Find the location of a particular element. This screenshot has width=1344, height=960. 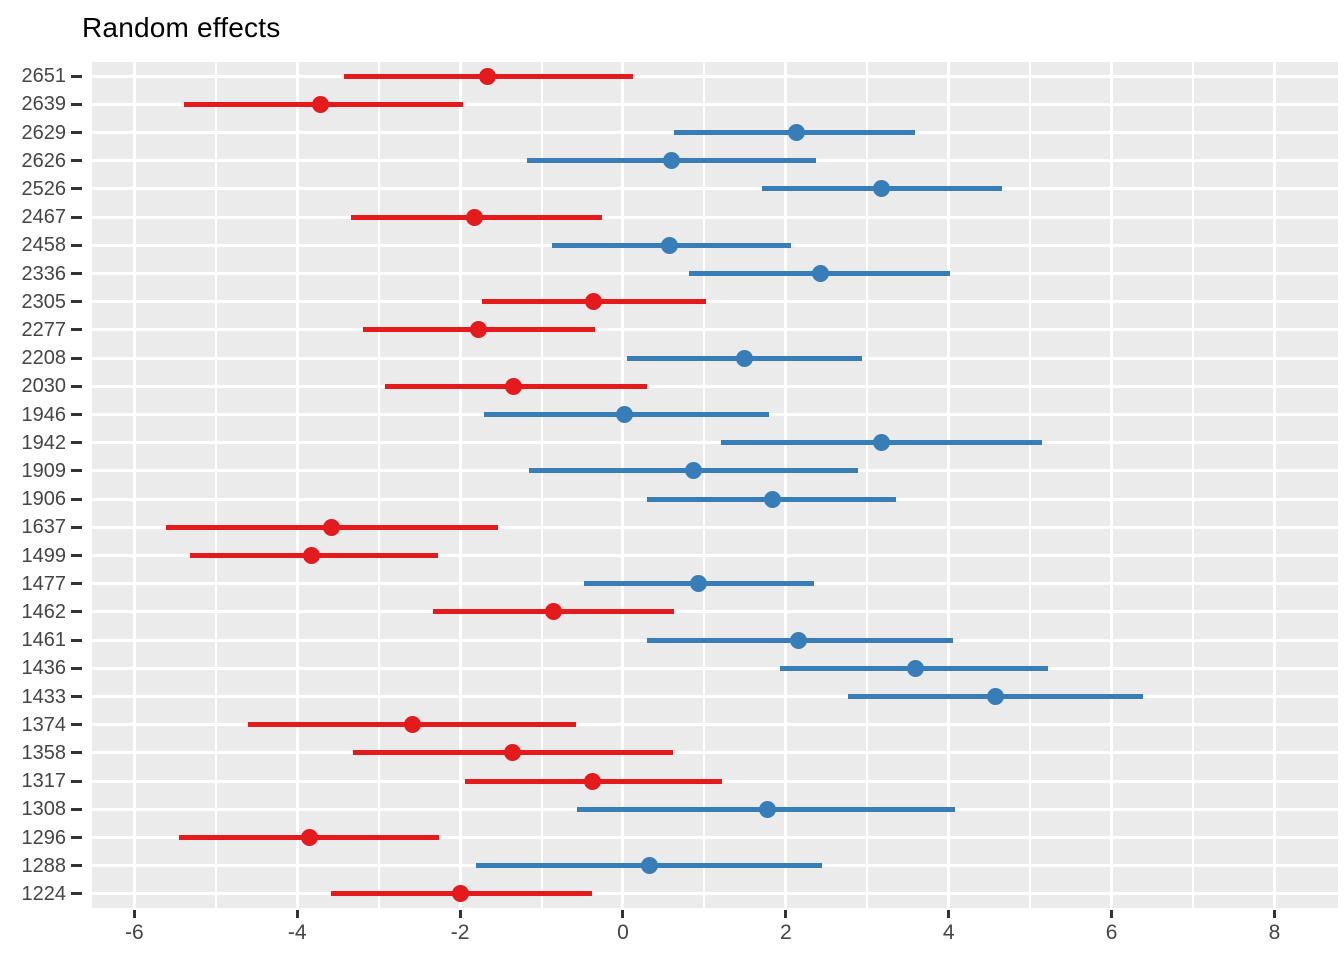

y-tick-label: 1308 is located at coordinates (44, 809).